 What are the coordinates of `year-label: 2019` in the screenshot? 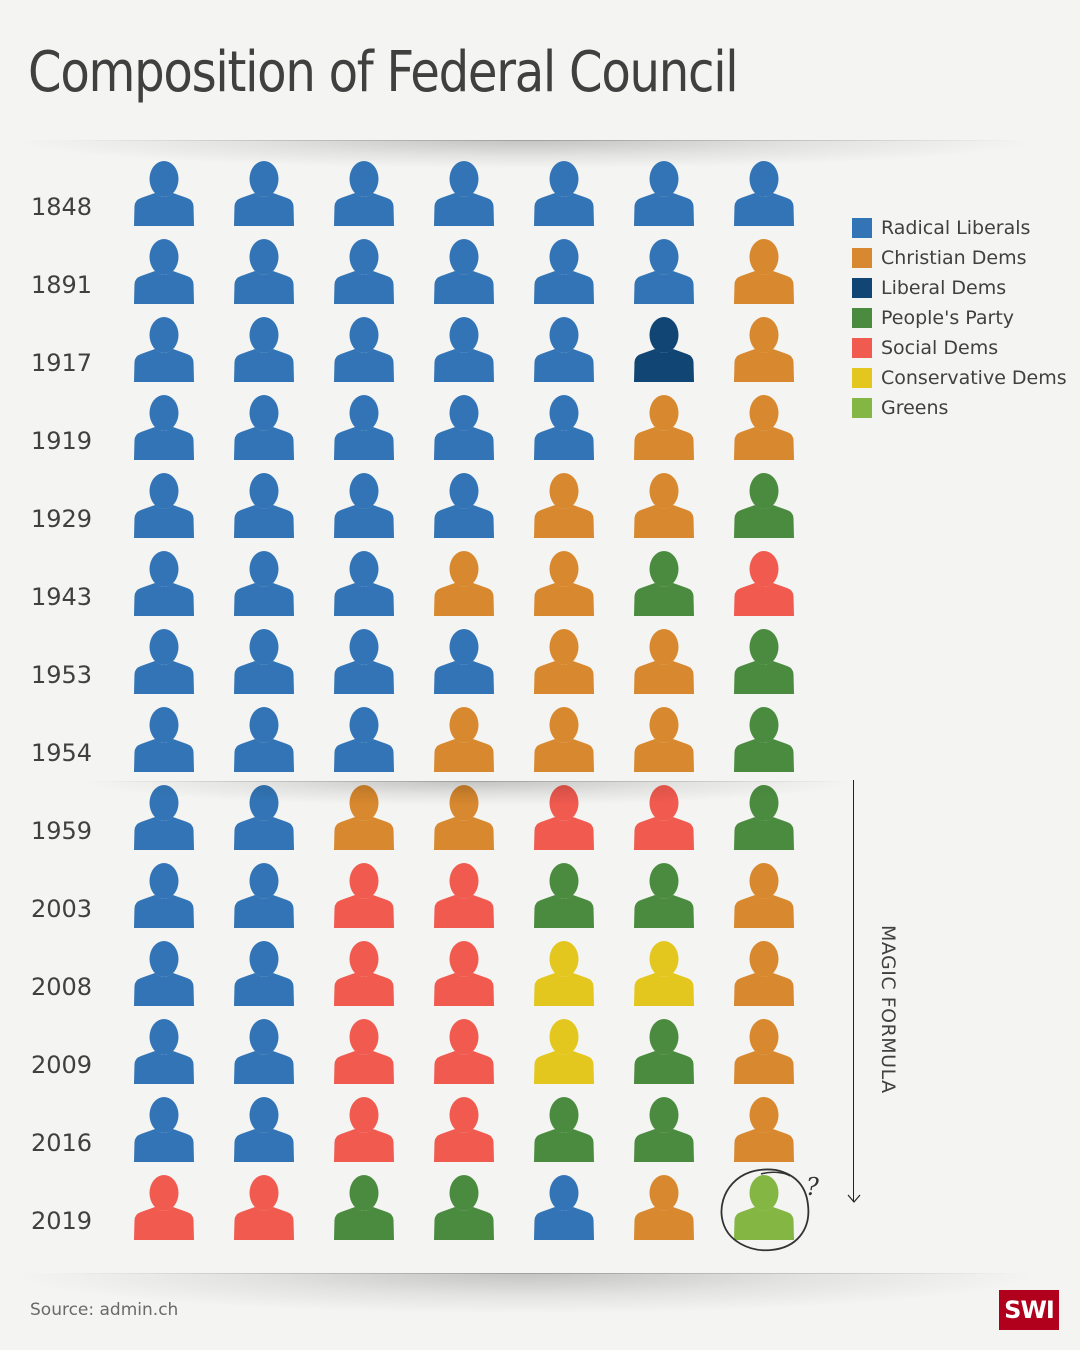 It's located at (62, 1221).